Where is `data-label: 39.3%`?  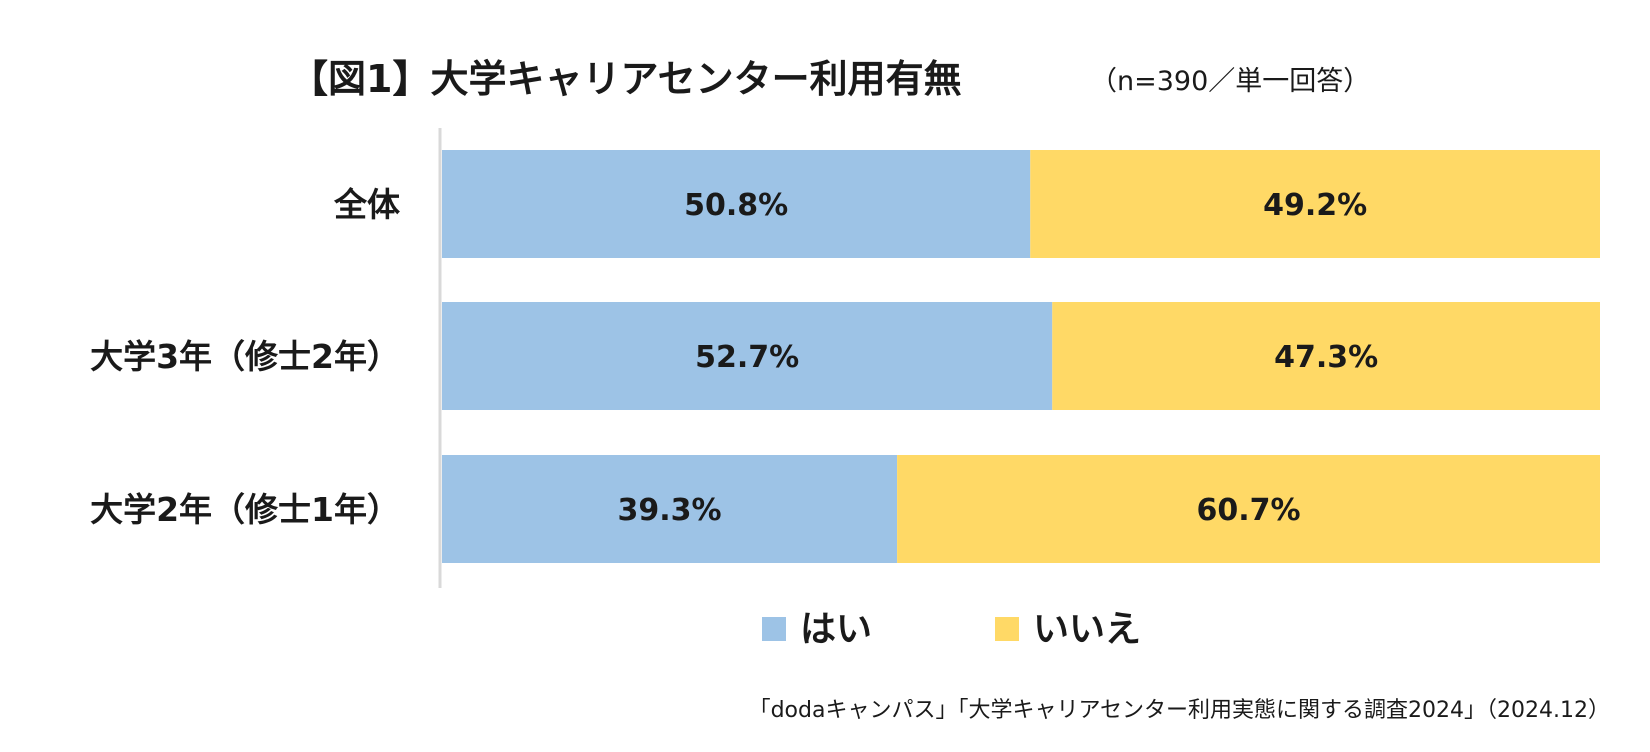
data-label: 39.3% is located at coordinates (670, 510).